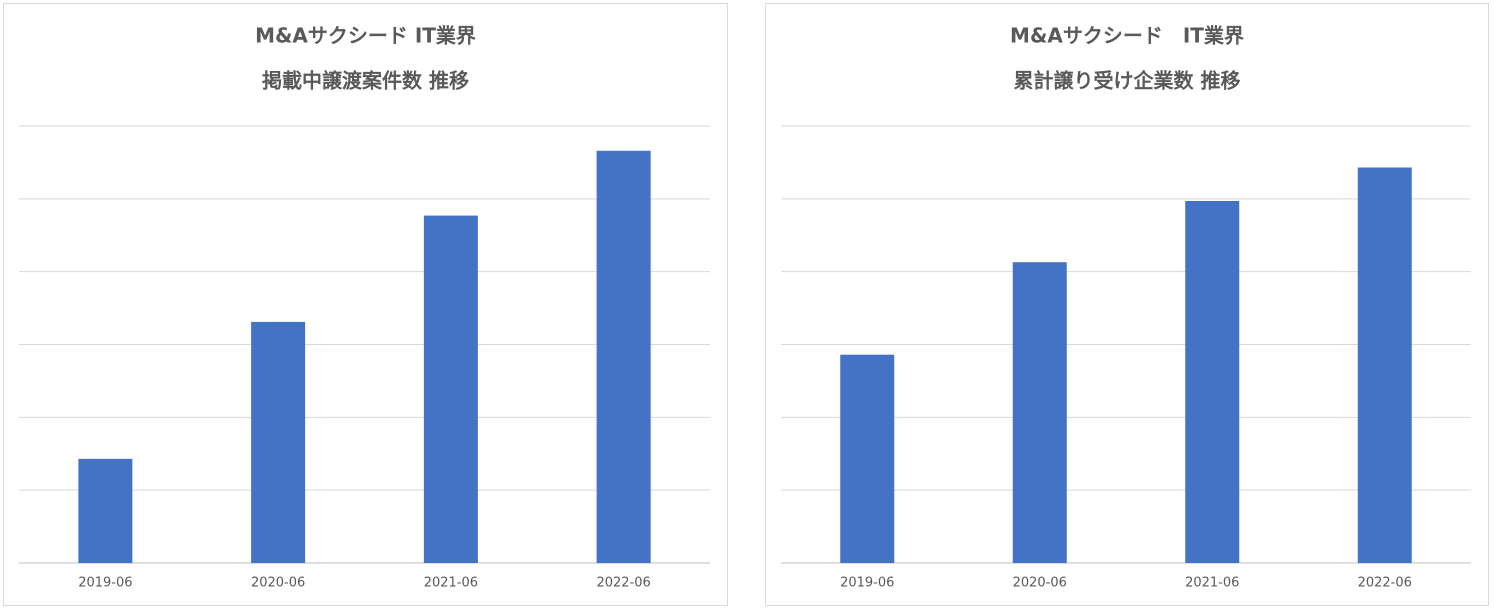 The height and width of the screenshot is (611, 1494). Describe the element at coordinates (1127, 81) in the screenshot. I see `chart-subtitle: 累計譲り受け企業数 推移` at that location.